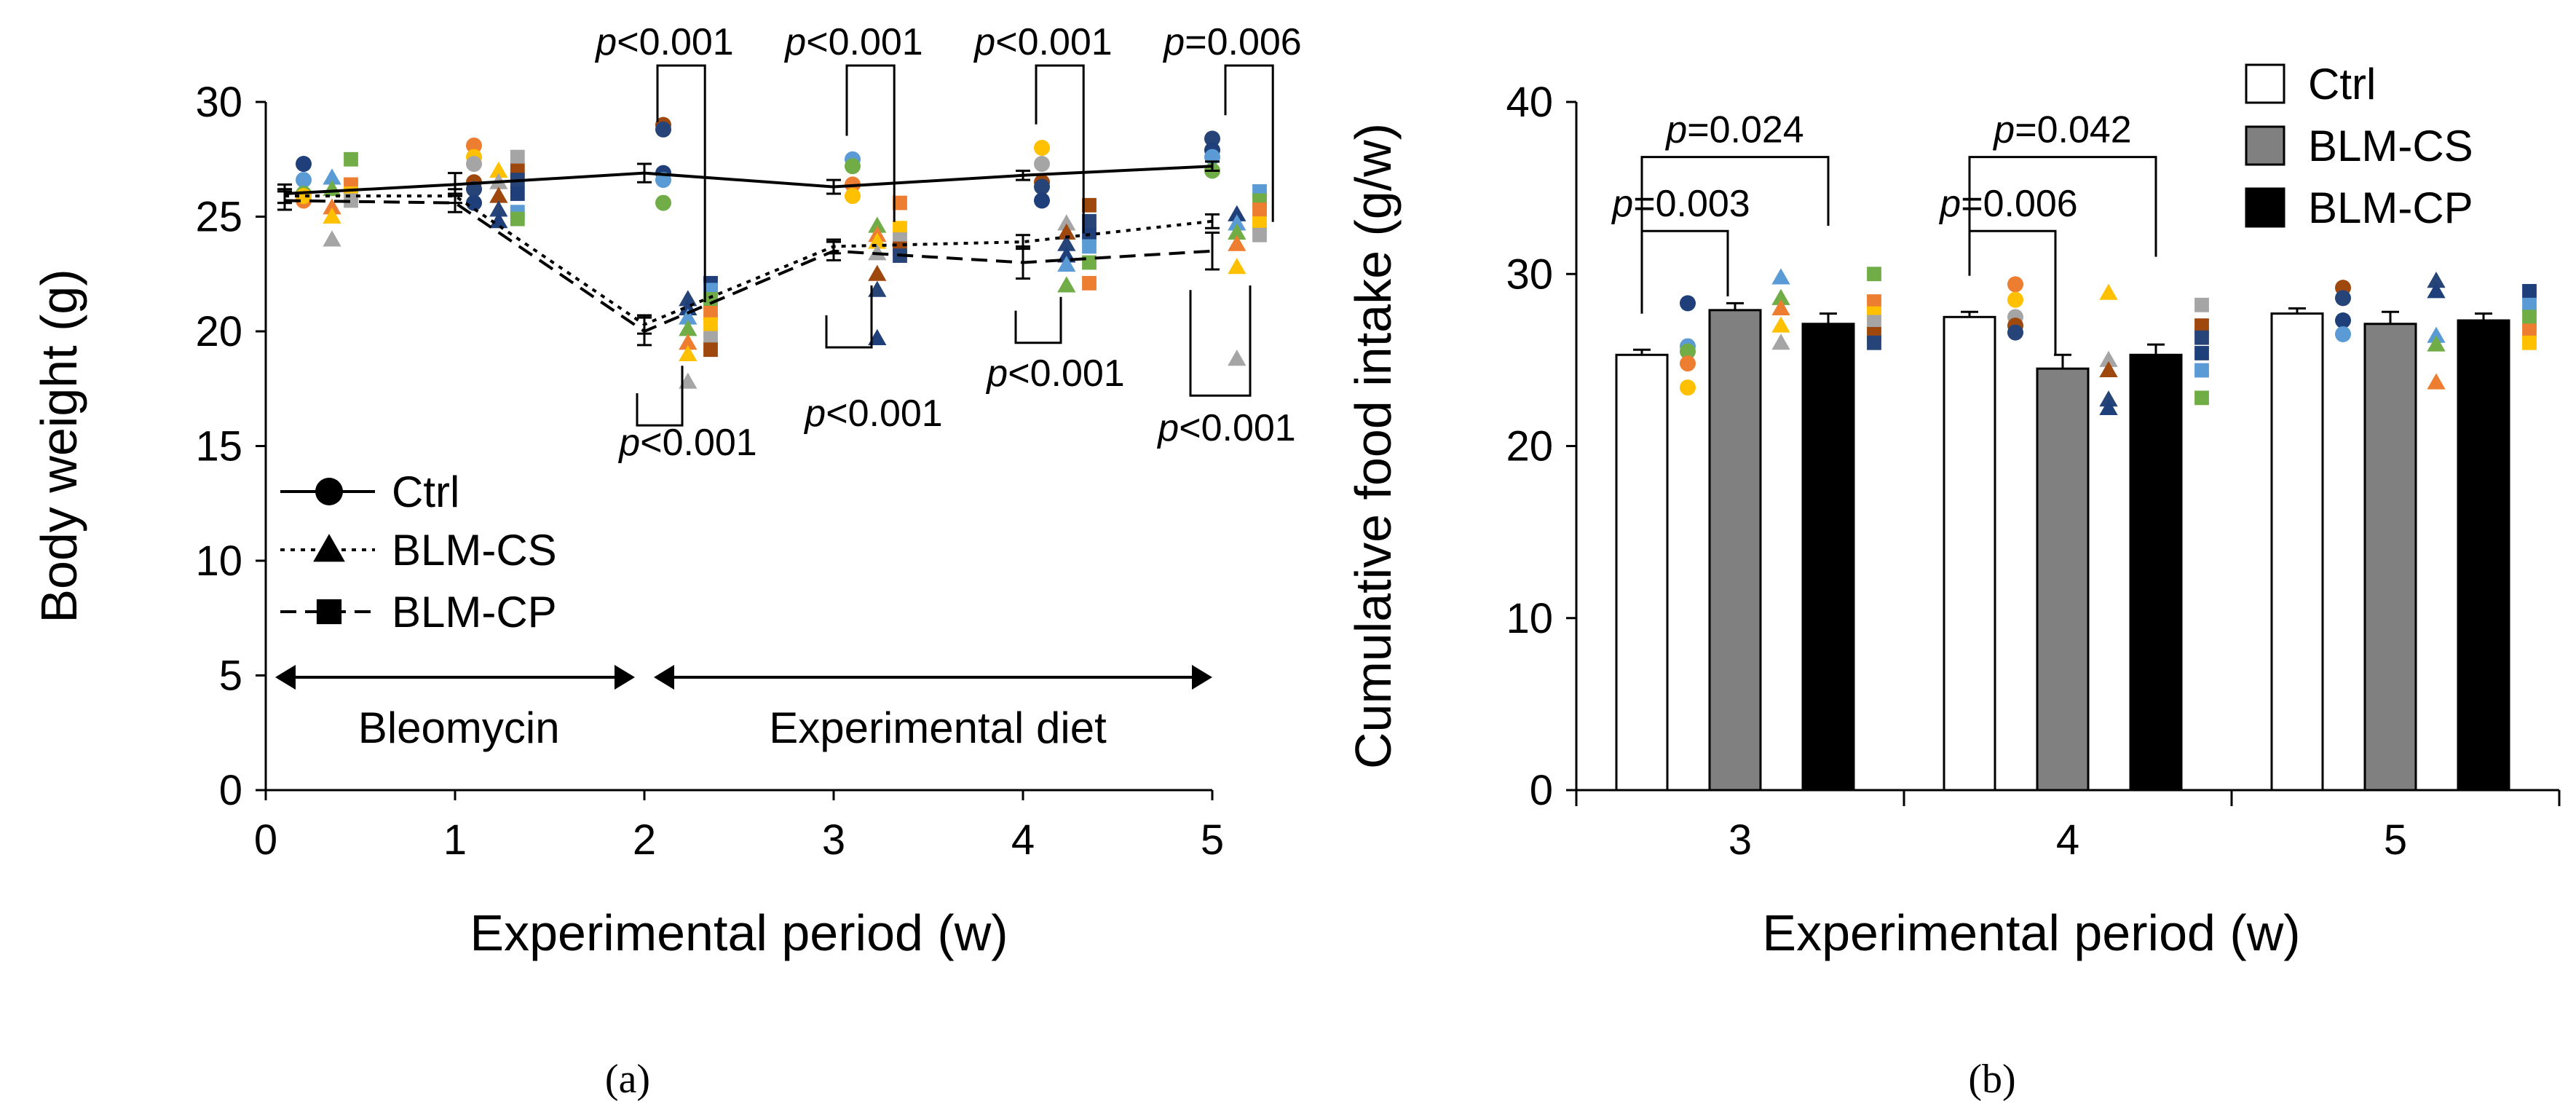 The image size is (2576, 1112). I want to click on panel-a-x-tick-label: 2, so click(644, 840).